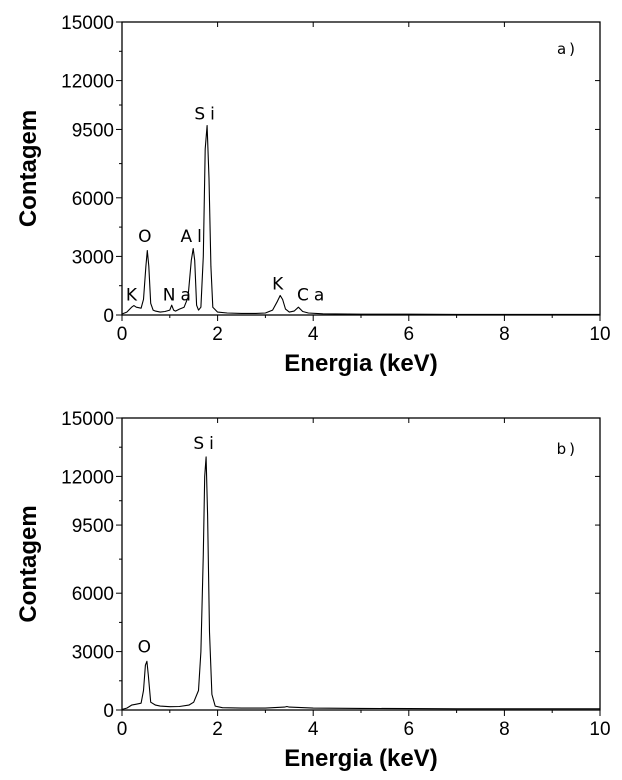 Image resolution: width=622 pixels, height=780 pixels. What do you see at coordinates (147, 648) in the screenshot?
I see `peak-label-b-o: O` at bounding box center [147, 648].